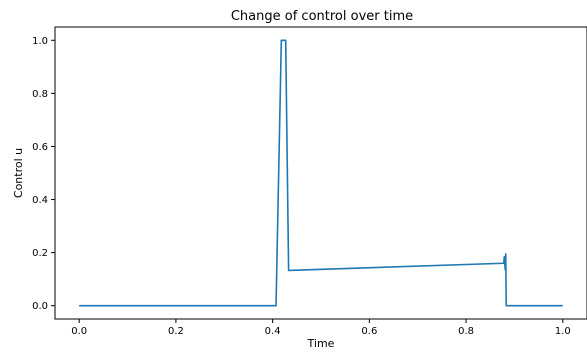 The height and width of the screenshot is (352, 587). What do you see at coordinates (43, 174) in the screenshot?
I see `y-axis: 0.0 0.2 0.4 0.6 0.8 1.0` at bounding box center [43, 174].